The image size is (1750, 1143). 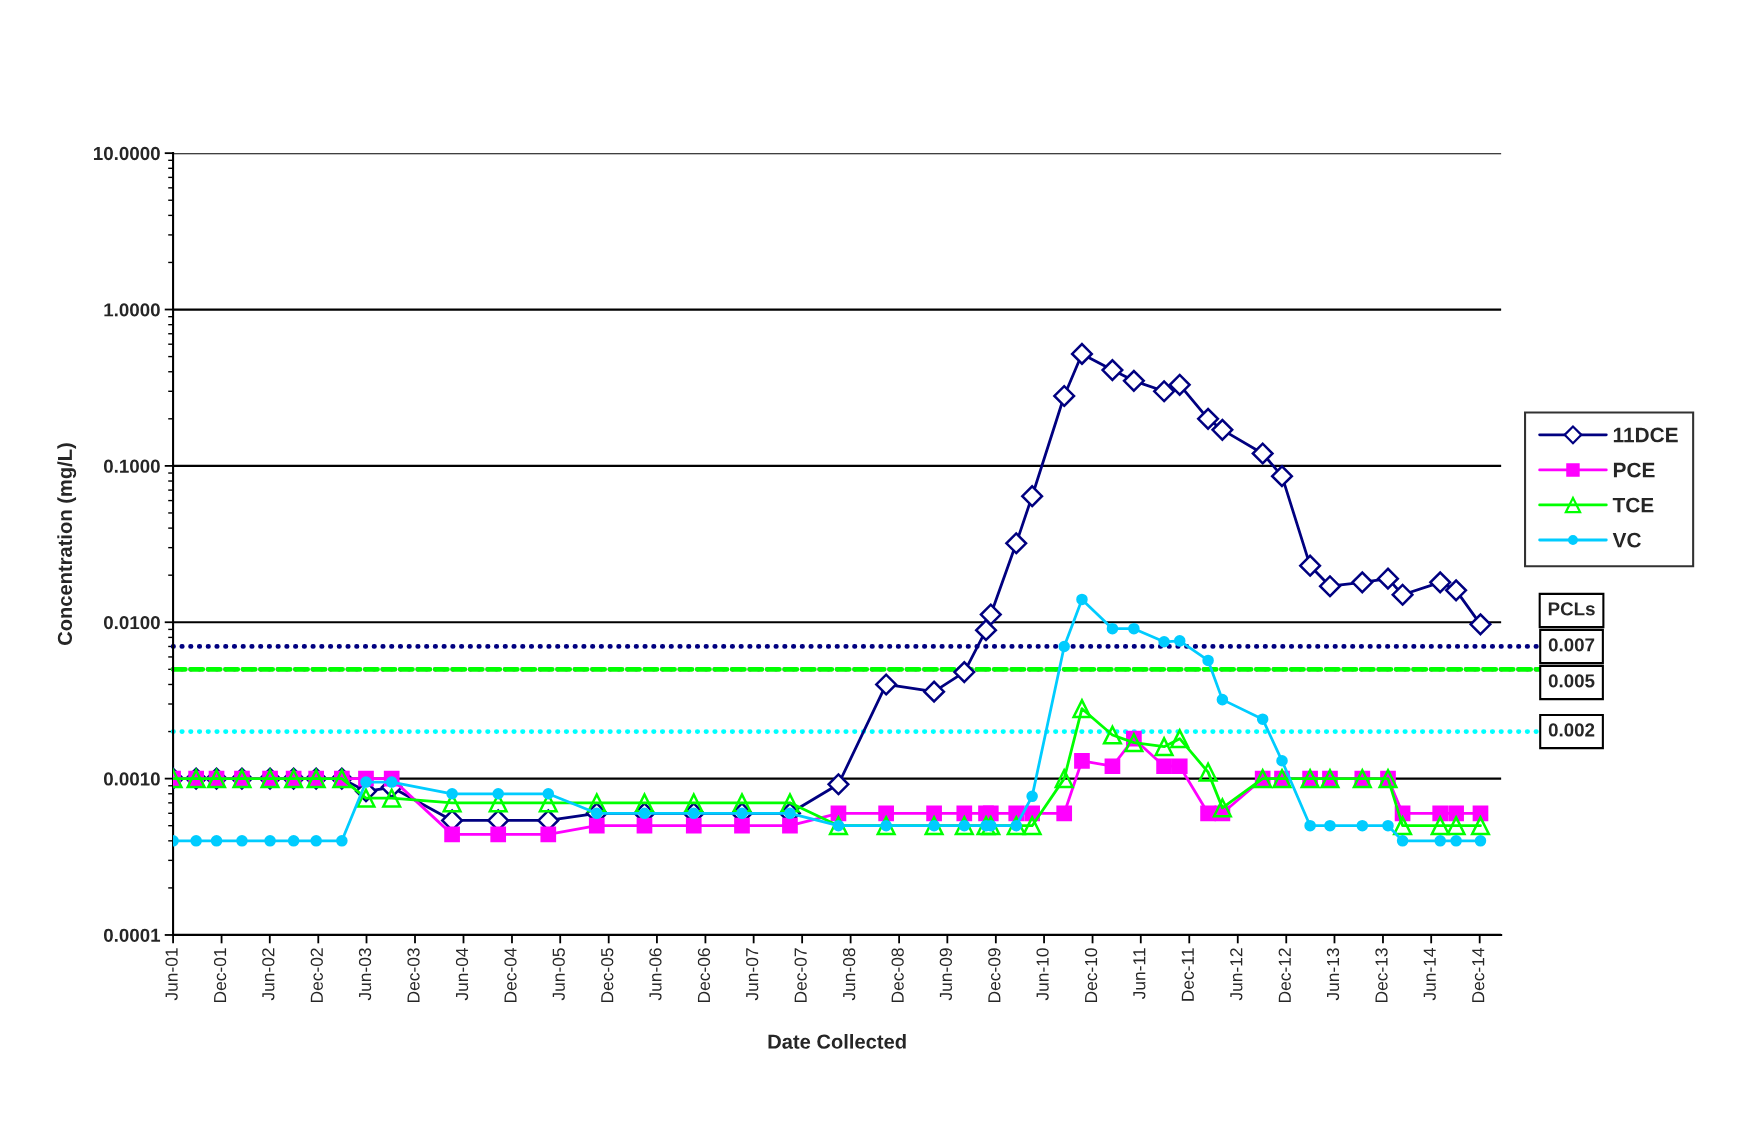 What do you see at coordinates (510, 975) in the screenshot?
I see `x-tick-label: Dec-04` at bounding box center [510, 975].